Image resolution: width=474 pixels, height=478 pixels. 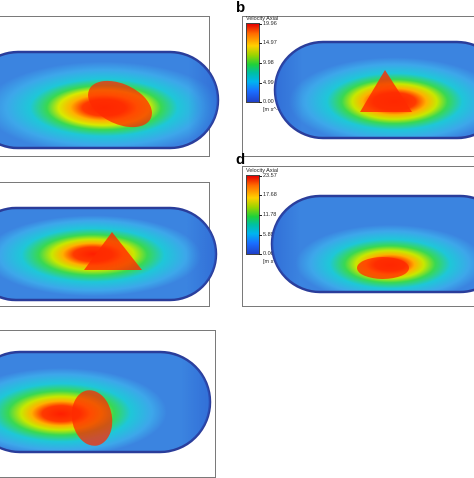 What do you see at coordinates (270, 24) in the screenshot?
I see `colorbar-b-tick-label: 19.96` at bounding box center [270, 24].